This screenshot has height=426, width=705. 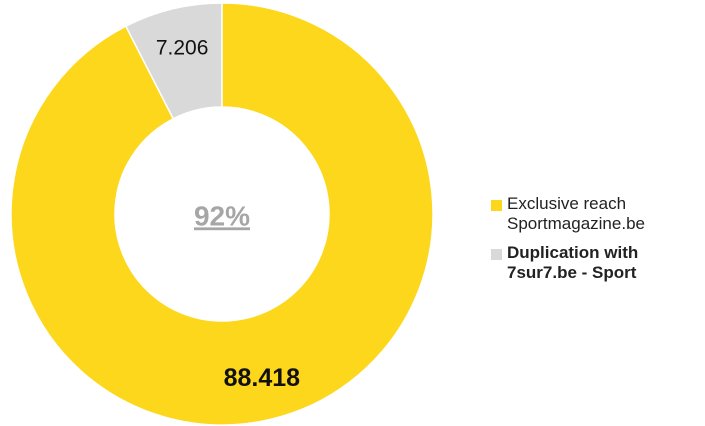 I want to click on legend-label: Exclusive reach Sportmagazine.be, so click(x=576, y=213).